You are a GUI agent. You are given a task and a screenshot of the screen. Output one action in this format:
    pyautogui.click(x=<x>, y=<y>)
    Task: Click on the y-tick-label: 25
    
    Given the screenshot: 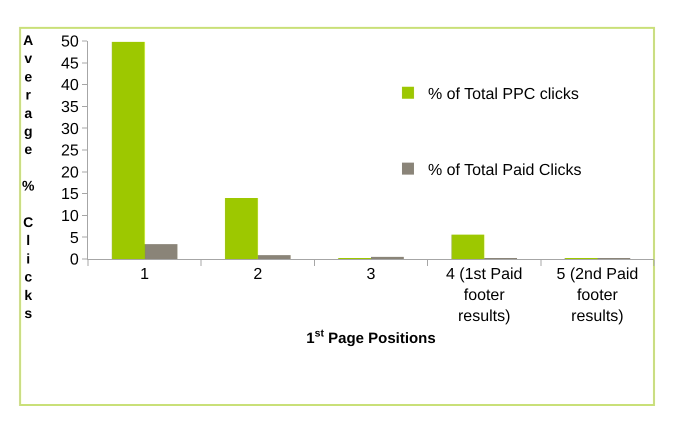 What is the action you would take?
    pyautogui.click(x=70, y=151)
    